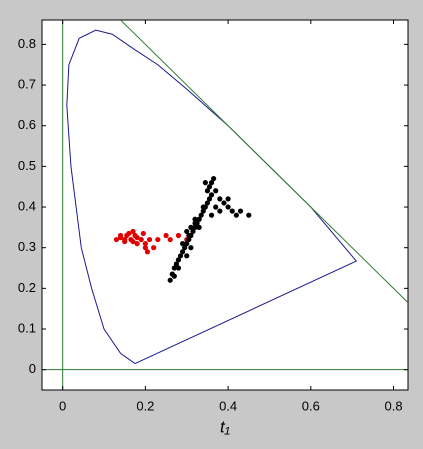 The image size is (423, 449). Describe the element at coordinates (27, 287) in the screenshot. I see `y-tick-label: 0.2` at that location.